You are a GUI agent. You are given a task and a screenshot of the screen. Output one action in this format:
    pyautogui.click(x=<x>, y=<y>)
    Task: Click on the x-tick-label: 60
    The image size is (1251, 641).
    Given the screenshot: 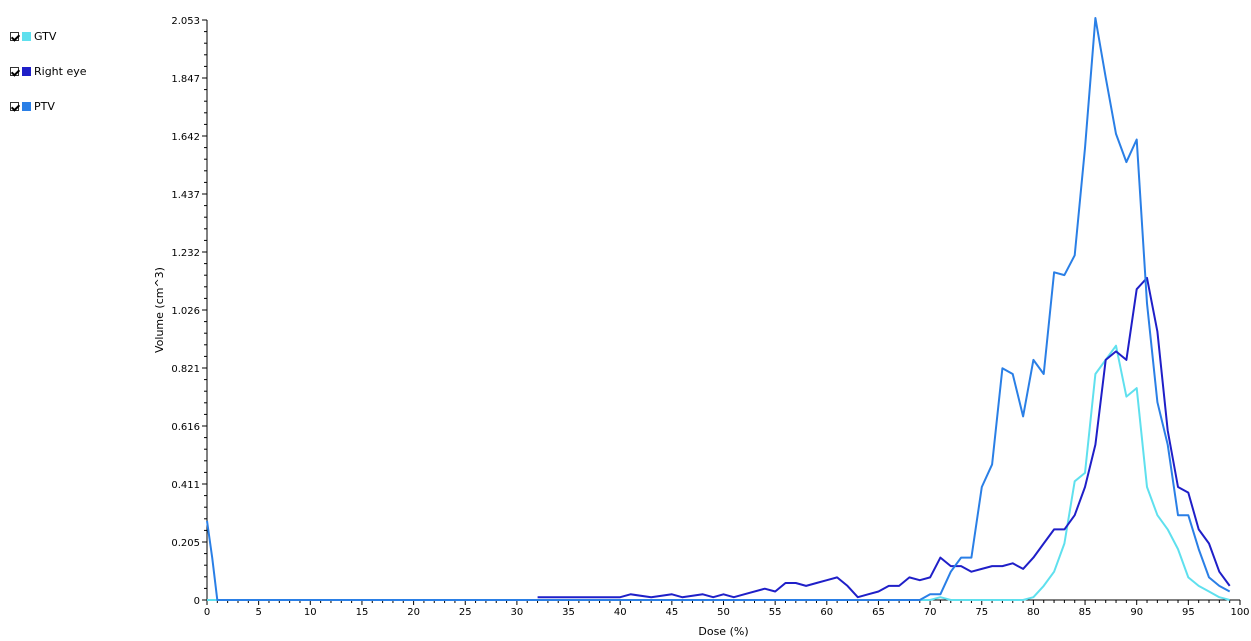 What is the action you would take?
    pyautogui.click(x=826, y=612)
    